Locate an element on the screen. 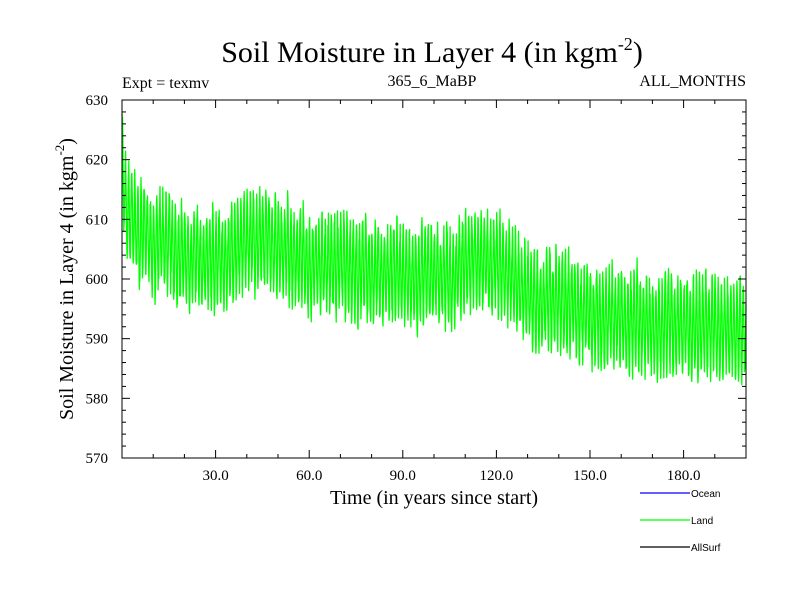  y-tick-label: 580 is located at coordinates (97, 399).